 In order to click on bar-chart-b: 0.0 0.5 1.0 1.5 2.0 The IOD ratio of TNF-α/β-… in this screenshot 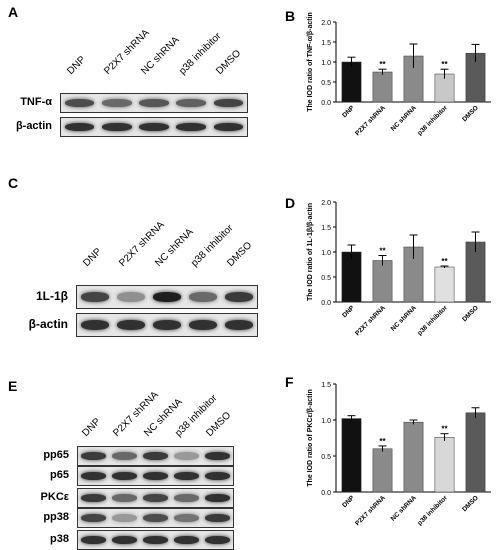, I will do `click(399, 74)`.